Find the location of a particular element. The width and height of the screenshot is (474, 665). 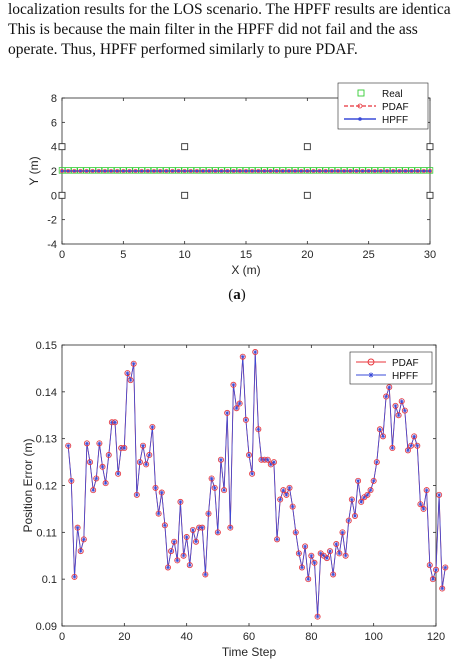

chart-a-ytick-label: 2 is located at coordinates (54, 172).